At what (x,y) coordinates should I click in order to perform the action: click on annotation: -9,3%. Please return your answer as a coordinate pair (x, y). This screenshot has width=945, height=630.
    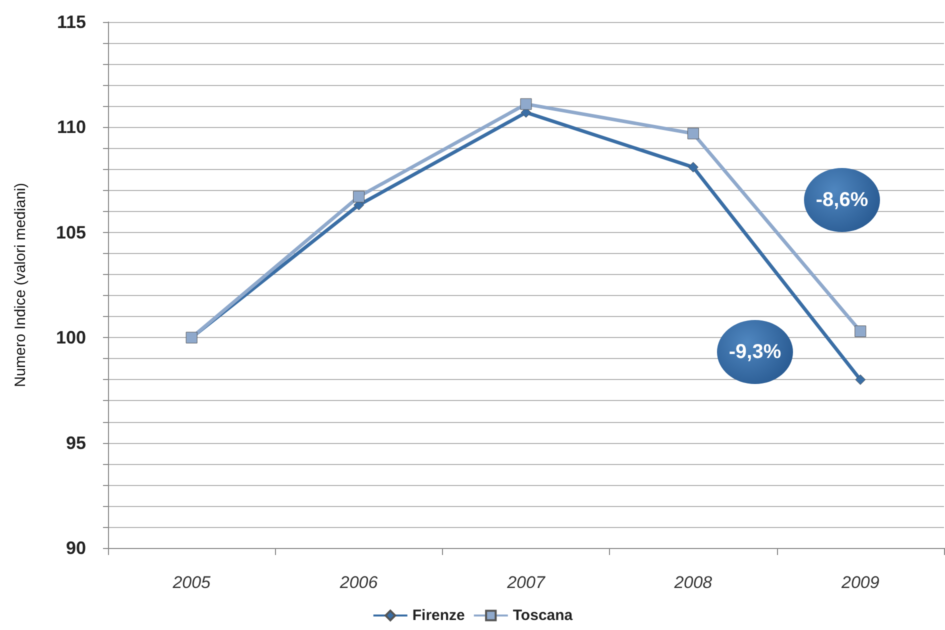
    Looking at the image, I should click on (755, 352).